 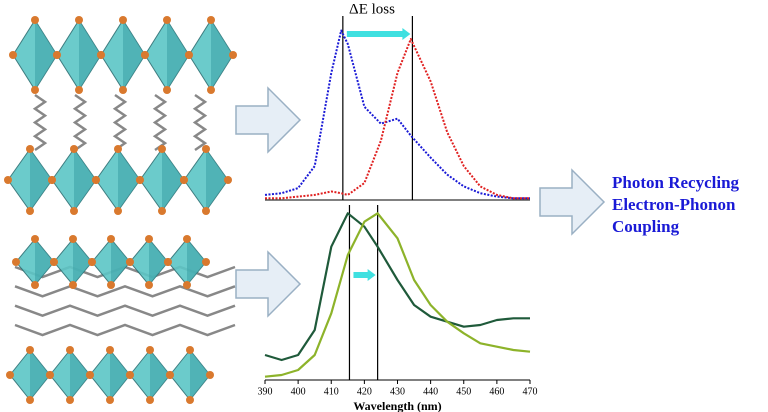 What do you see at coordinates (530, 391) in the screenshot?
I see `x-tick-label: 470` at bounding box center [530, 391].